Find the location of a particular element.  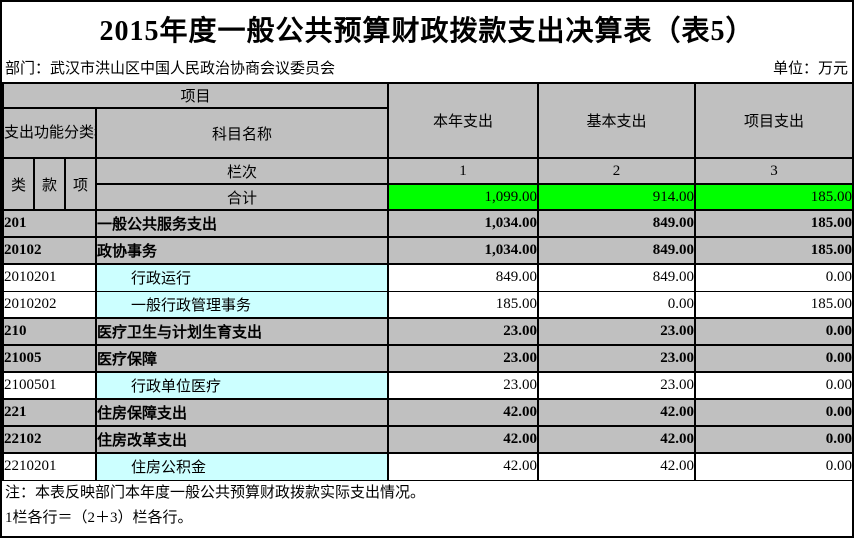

table-row: 2210201 住房公积金 42.00 42.00 0.00 is located at coordinates (427, 466).